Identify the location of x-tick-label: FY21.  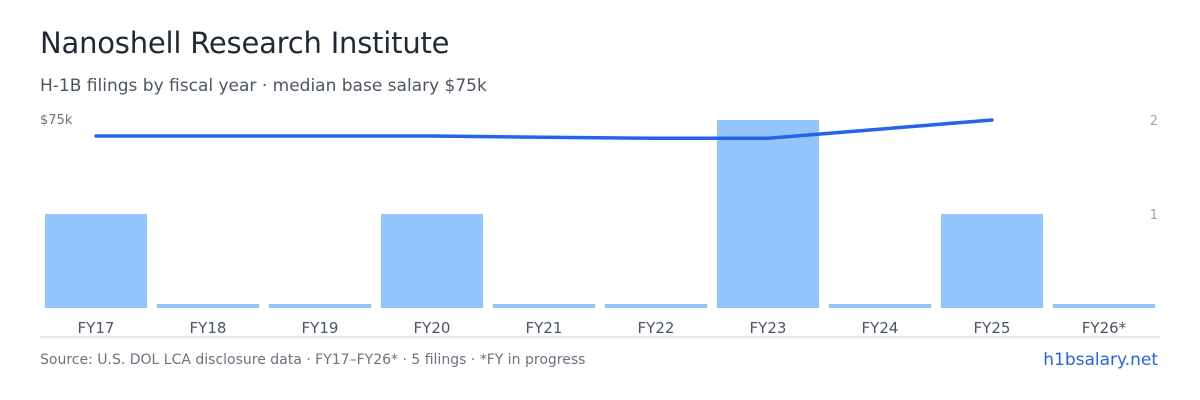
(544, 328).